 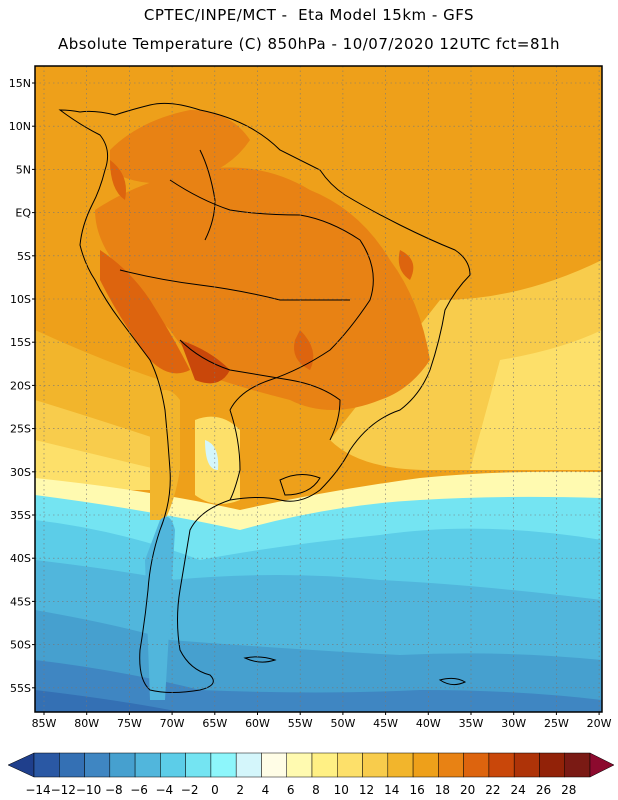 What do you see at coordinates (543, 790) in the screenshot?
I see `colorbar-label: 26` at bounding box center [543, 790].